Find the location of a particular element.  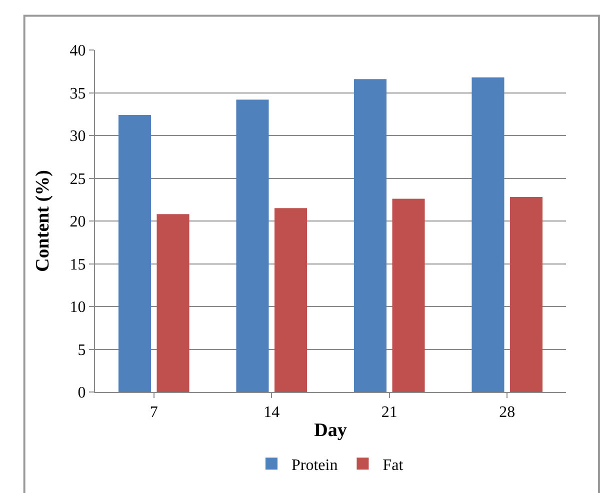

y-tick-label: 25 is located at coordinates (78, 179).